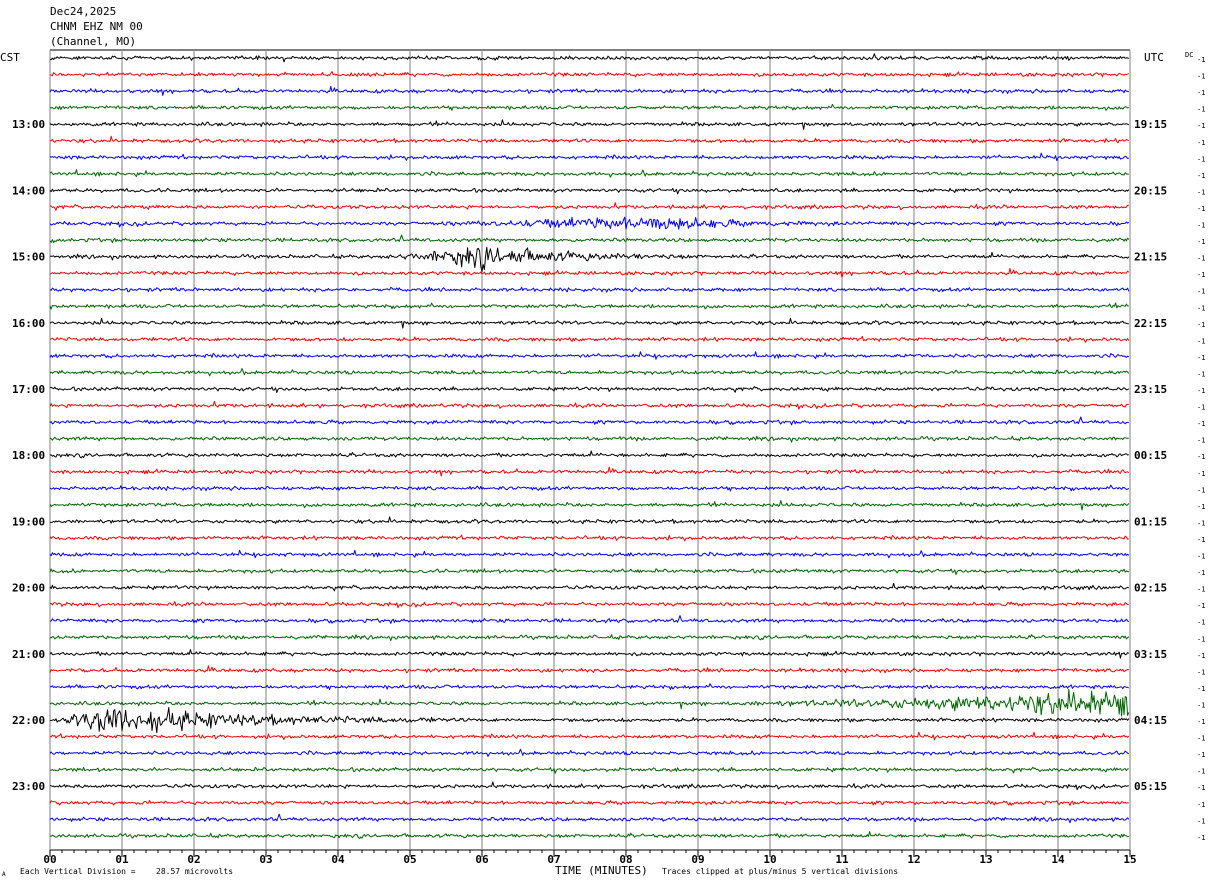  I want to click on utc-hour-label: 05:15, so click(1150, 786).